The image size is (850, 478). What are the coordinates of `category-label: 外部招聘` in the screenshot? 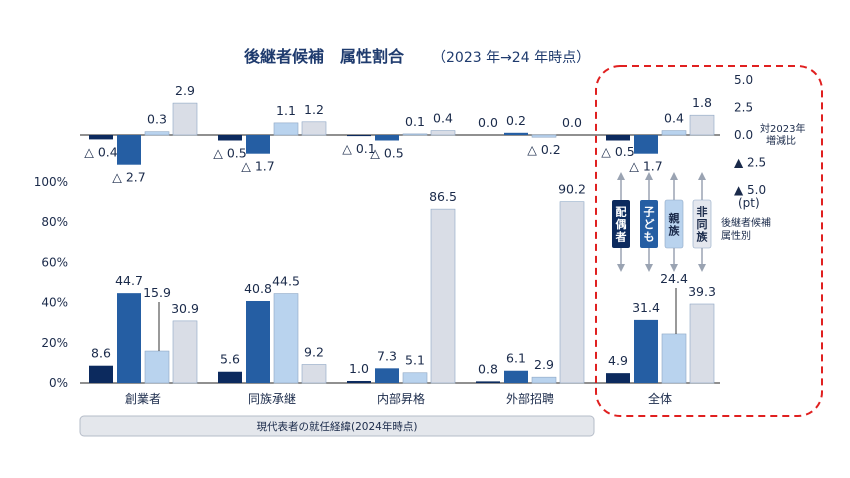 It's located at (530, 398).